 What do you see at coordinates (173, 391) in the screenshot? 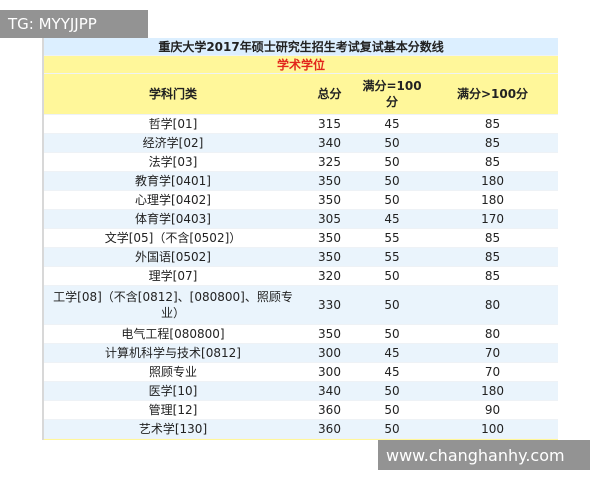
I see `subject-cell: 医学[10]` at bounding box center [173, 391].